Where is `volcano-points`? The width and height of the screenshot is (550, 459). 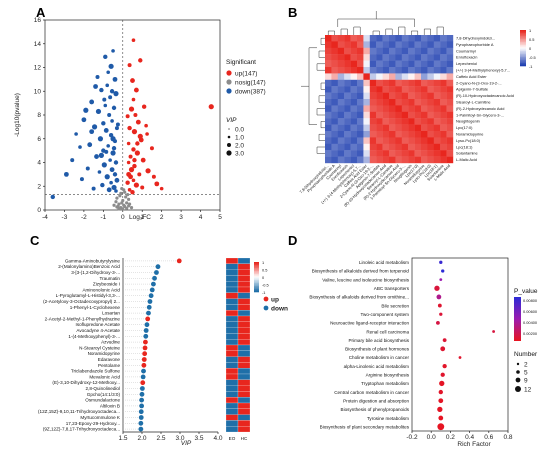 volcano-points is located at coordinates (132, 124).